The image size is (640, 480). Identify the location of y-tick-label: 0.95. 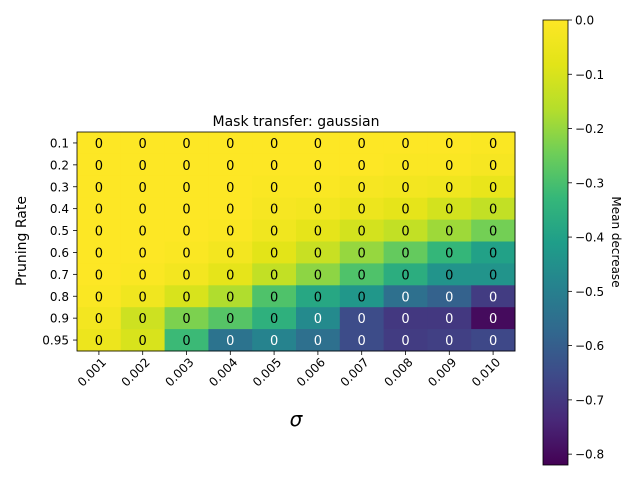
(55, 341).